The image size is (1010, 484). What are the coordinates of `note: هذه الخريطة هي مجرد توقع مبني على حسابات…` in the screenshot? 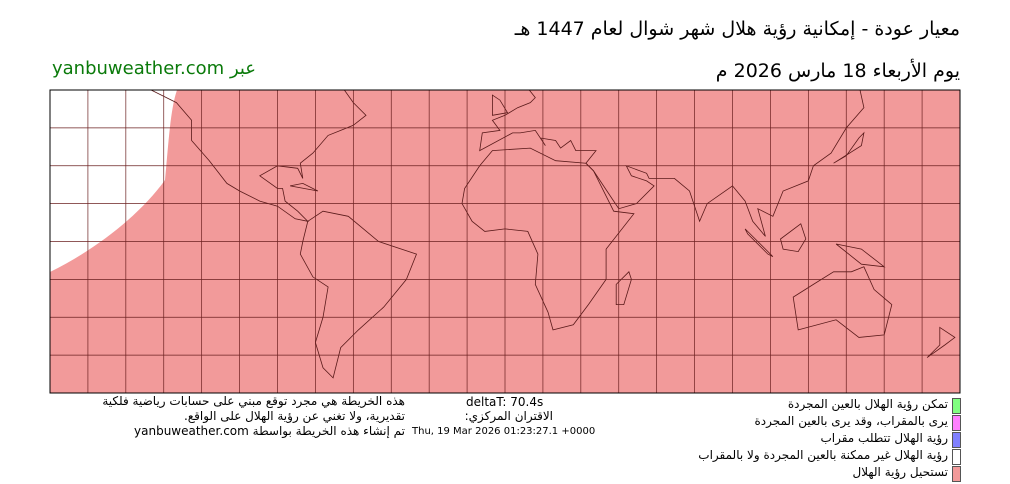 It's located at (253, 401).